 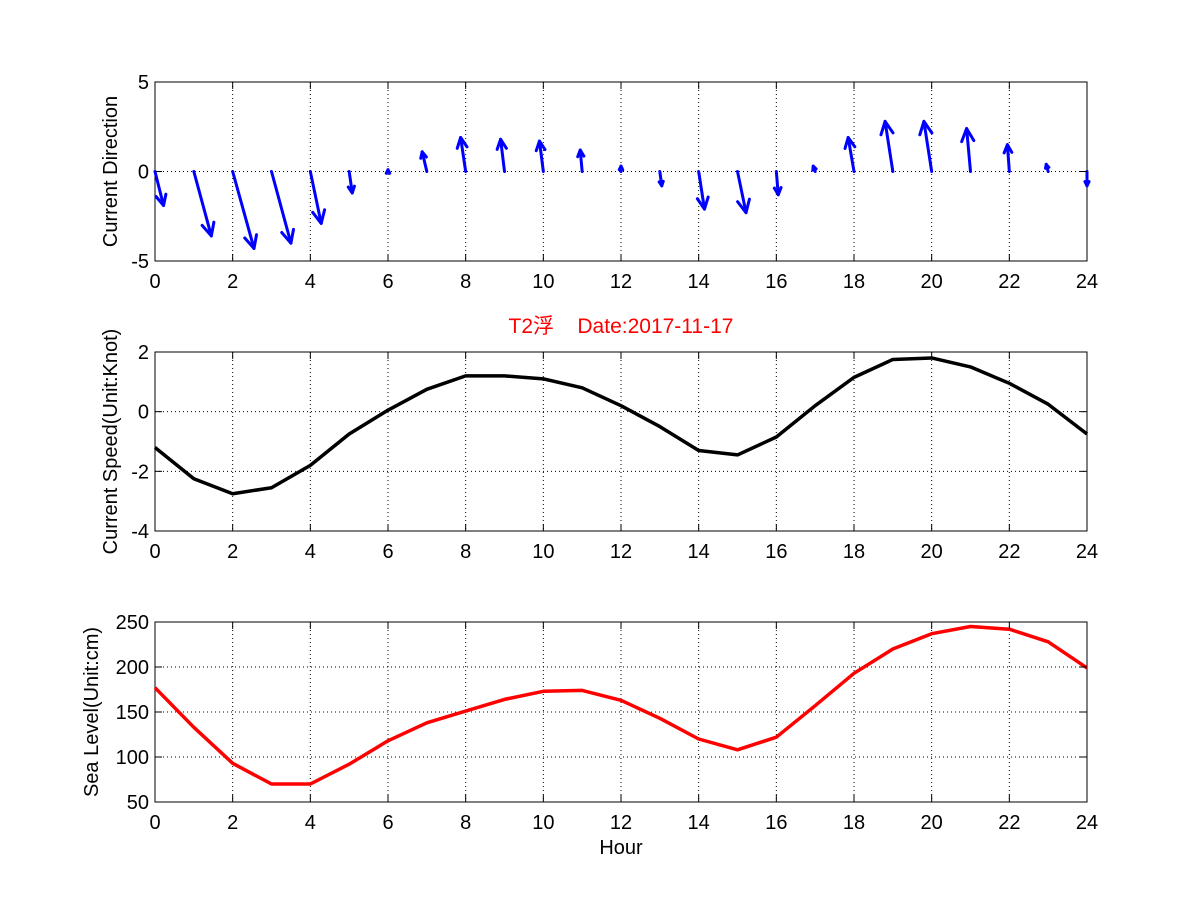 What do you see at coordinates (111, 171) in the screenshot?
I see `y-axis-label: Current Direction` at bounding box center [111, 171].